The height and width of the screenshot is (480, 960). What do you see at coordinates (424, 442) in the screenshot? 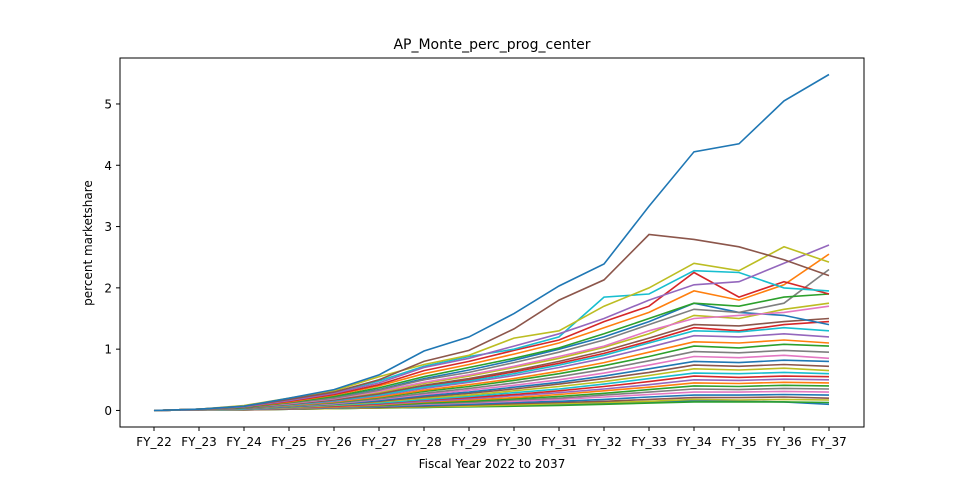
I see `x-tick-label: FY_28` at bounding box center [424, 442].